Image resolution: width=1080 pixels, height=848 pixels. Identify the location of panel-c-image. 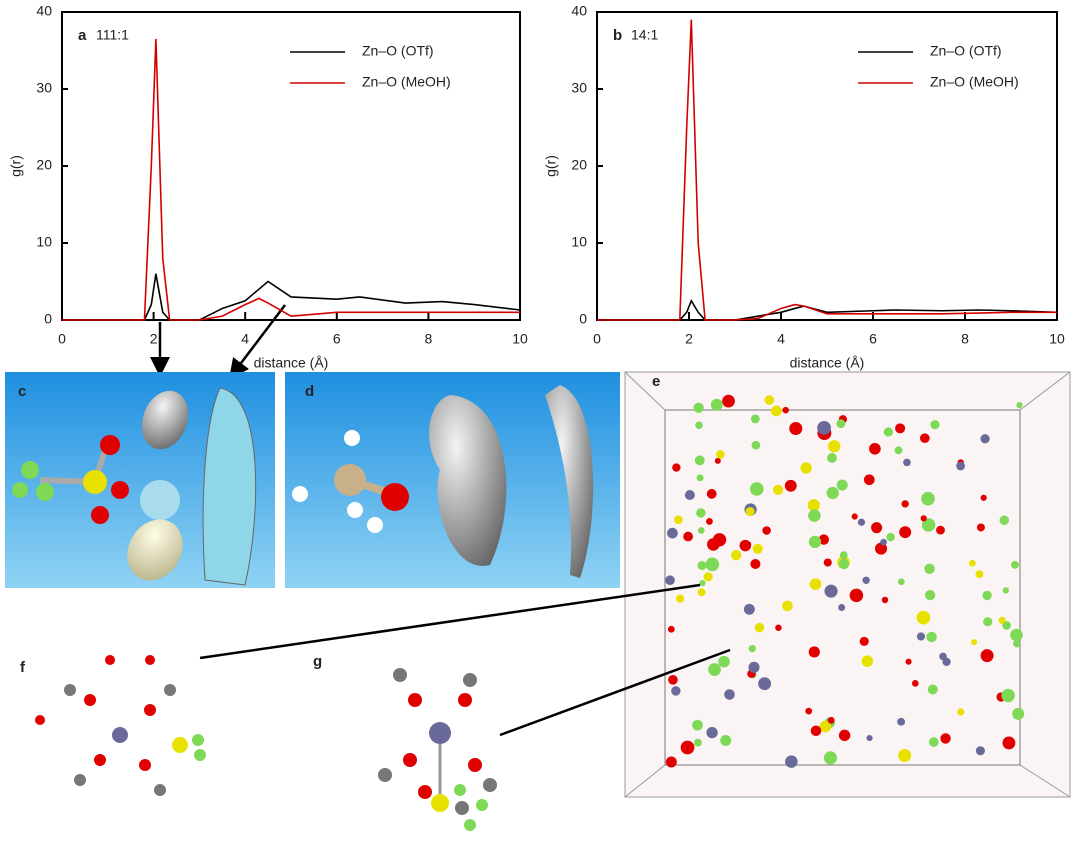
(140, 480).